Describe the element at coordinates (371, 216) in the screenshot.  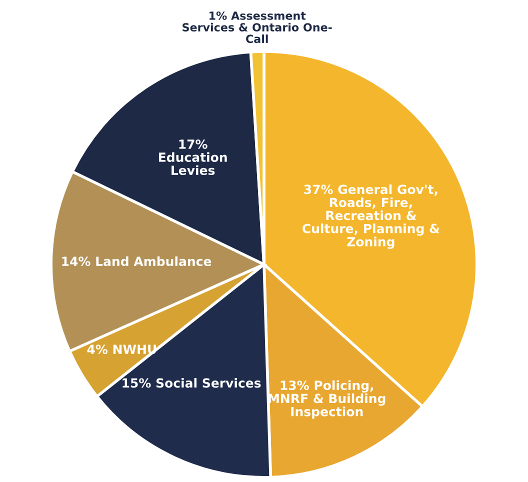
I see `slice-label: 37% General Gov't, Roads, Fire, Recreation & Culture, Planning & Zoning` at that location.